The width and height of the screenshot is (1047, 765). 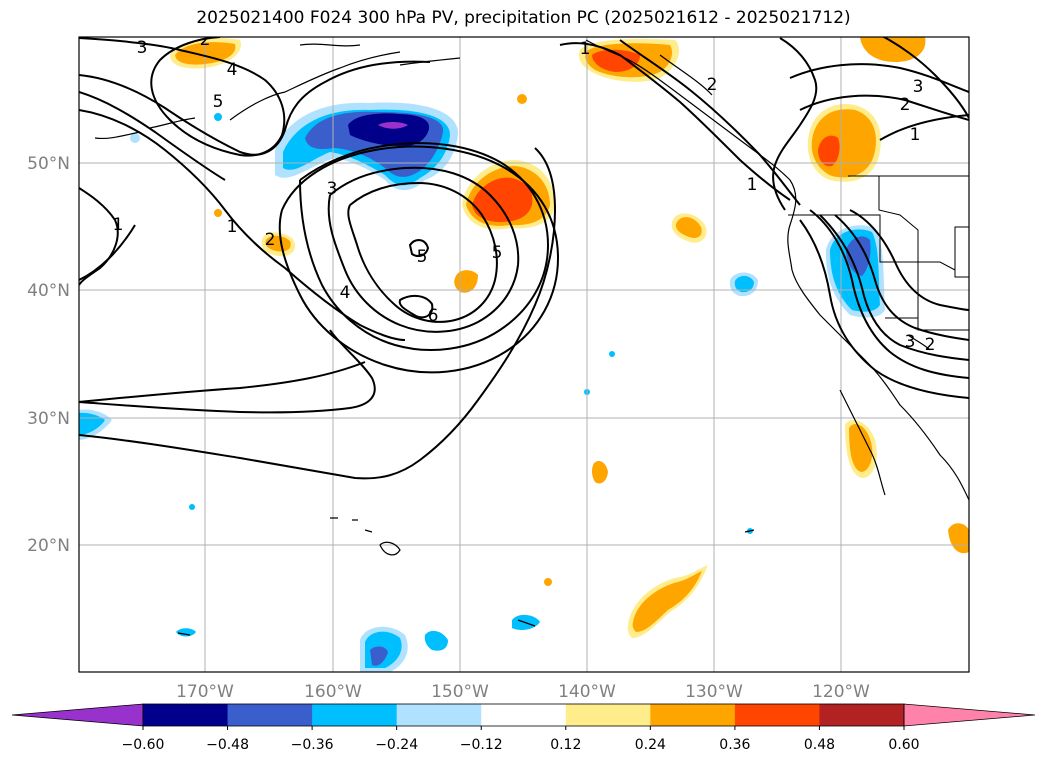 What do you see at coordinates (396, 745) in the screenshot?
I see `colorbar-tick-label: −0.24` at bounding box center [396, 745].